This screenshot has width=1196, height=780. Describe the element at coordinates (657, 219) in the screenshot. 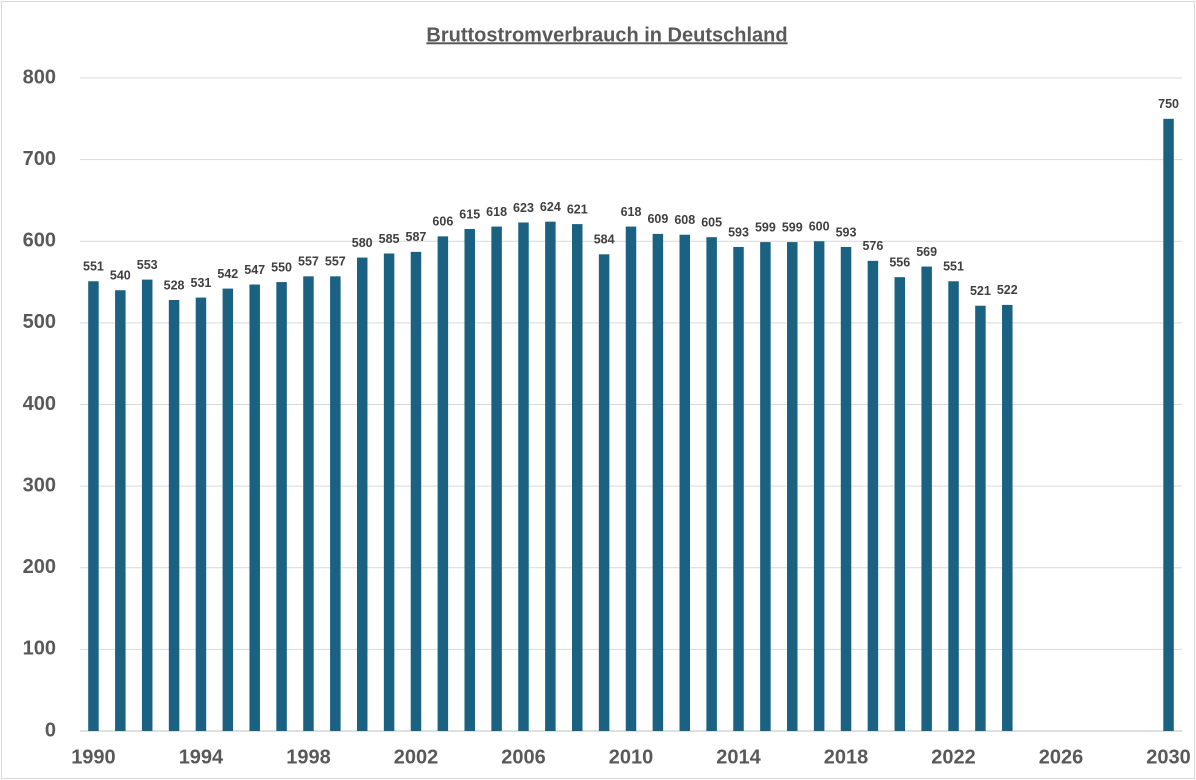

I see `data-label: 609` at that location.